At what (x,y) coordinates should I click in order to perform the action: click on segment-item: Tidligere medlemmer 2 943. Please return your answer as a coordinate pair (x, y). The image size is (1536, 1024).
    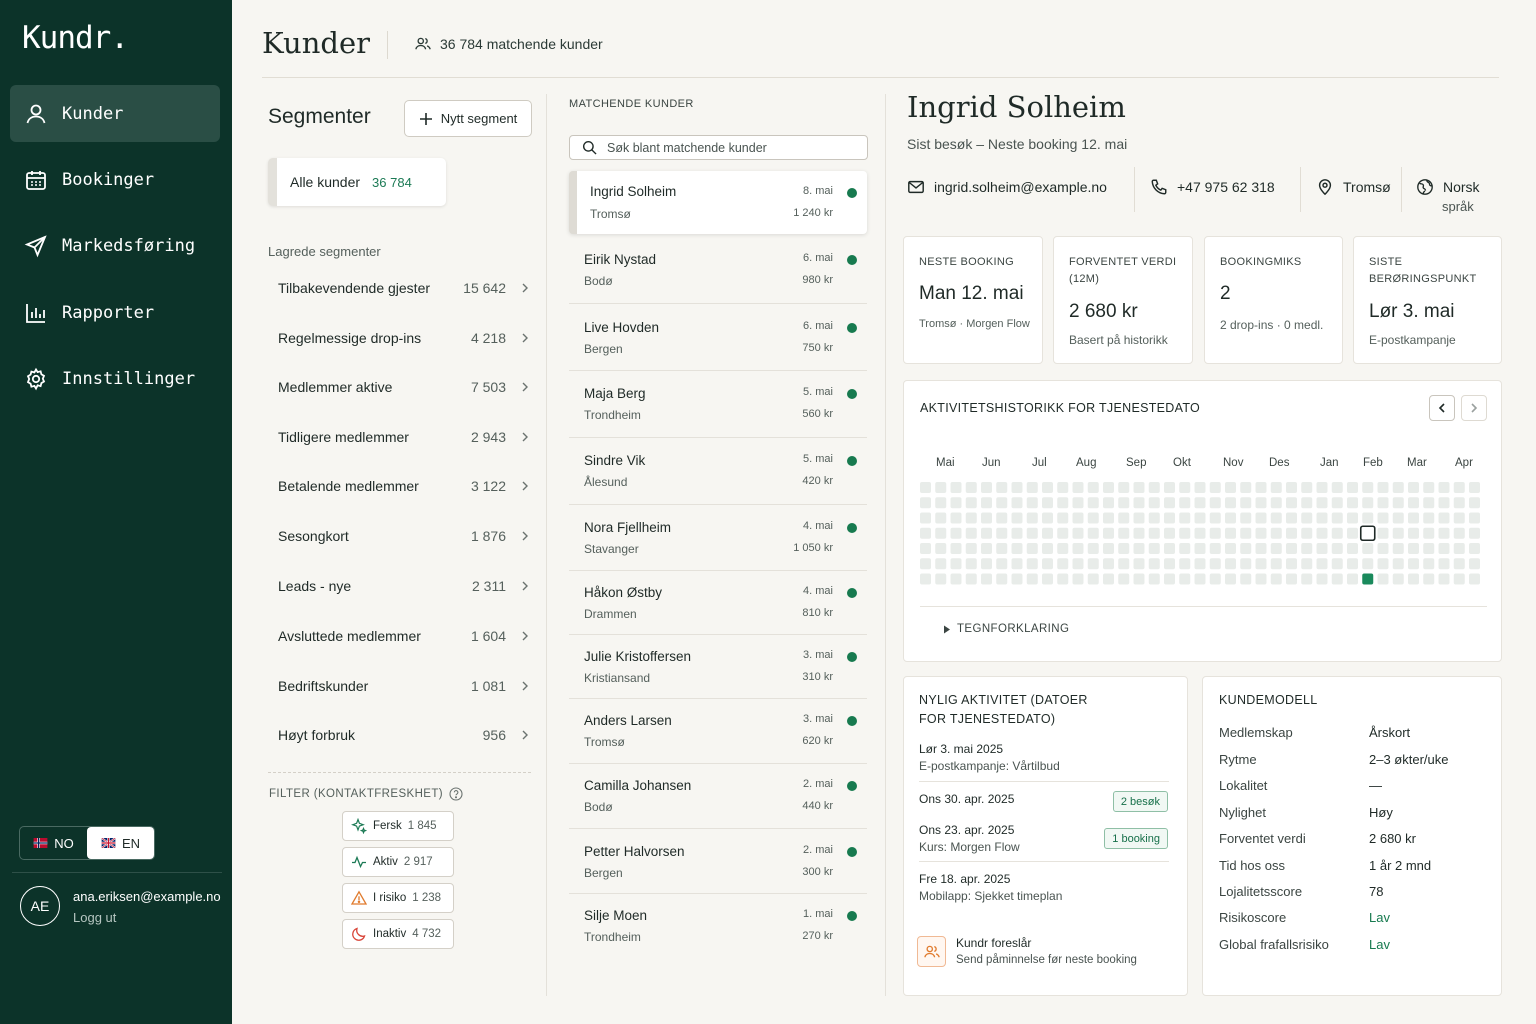
    Looking at the image, I should click on (404, 437).